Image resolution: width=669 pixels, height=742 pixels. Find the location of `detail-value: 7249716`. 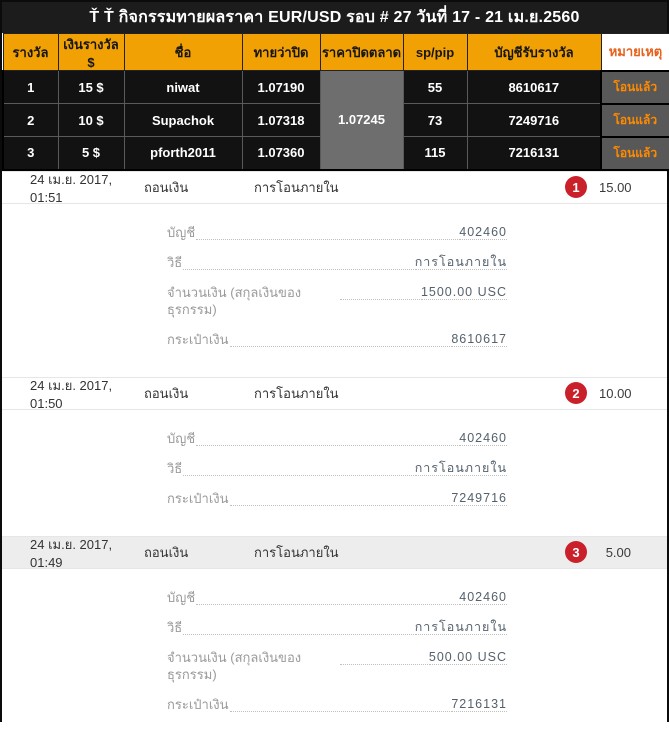

detail-value: 7249716 is located at coordinates (479, 498).